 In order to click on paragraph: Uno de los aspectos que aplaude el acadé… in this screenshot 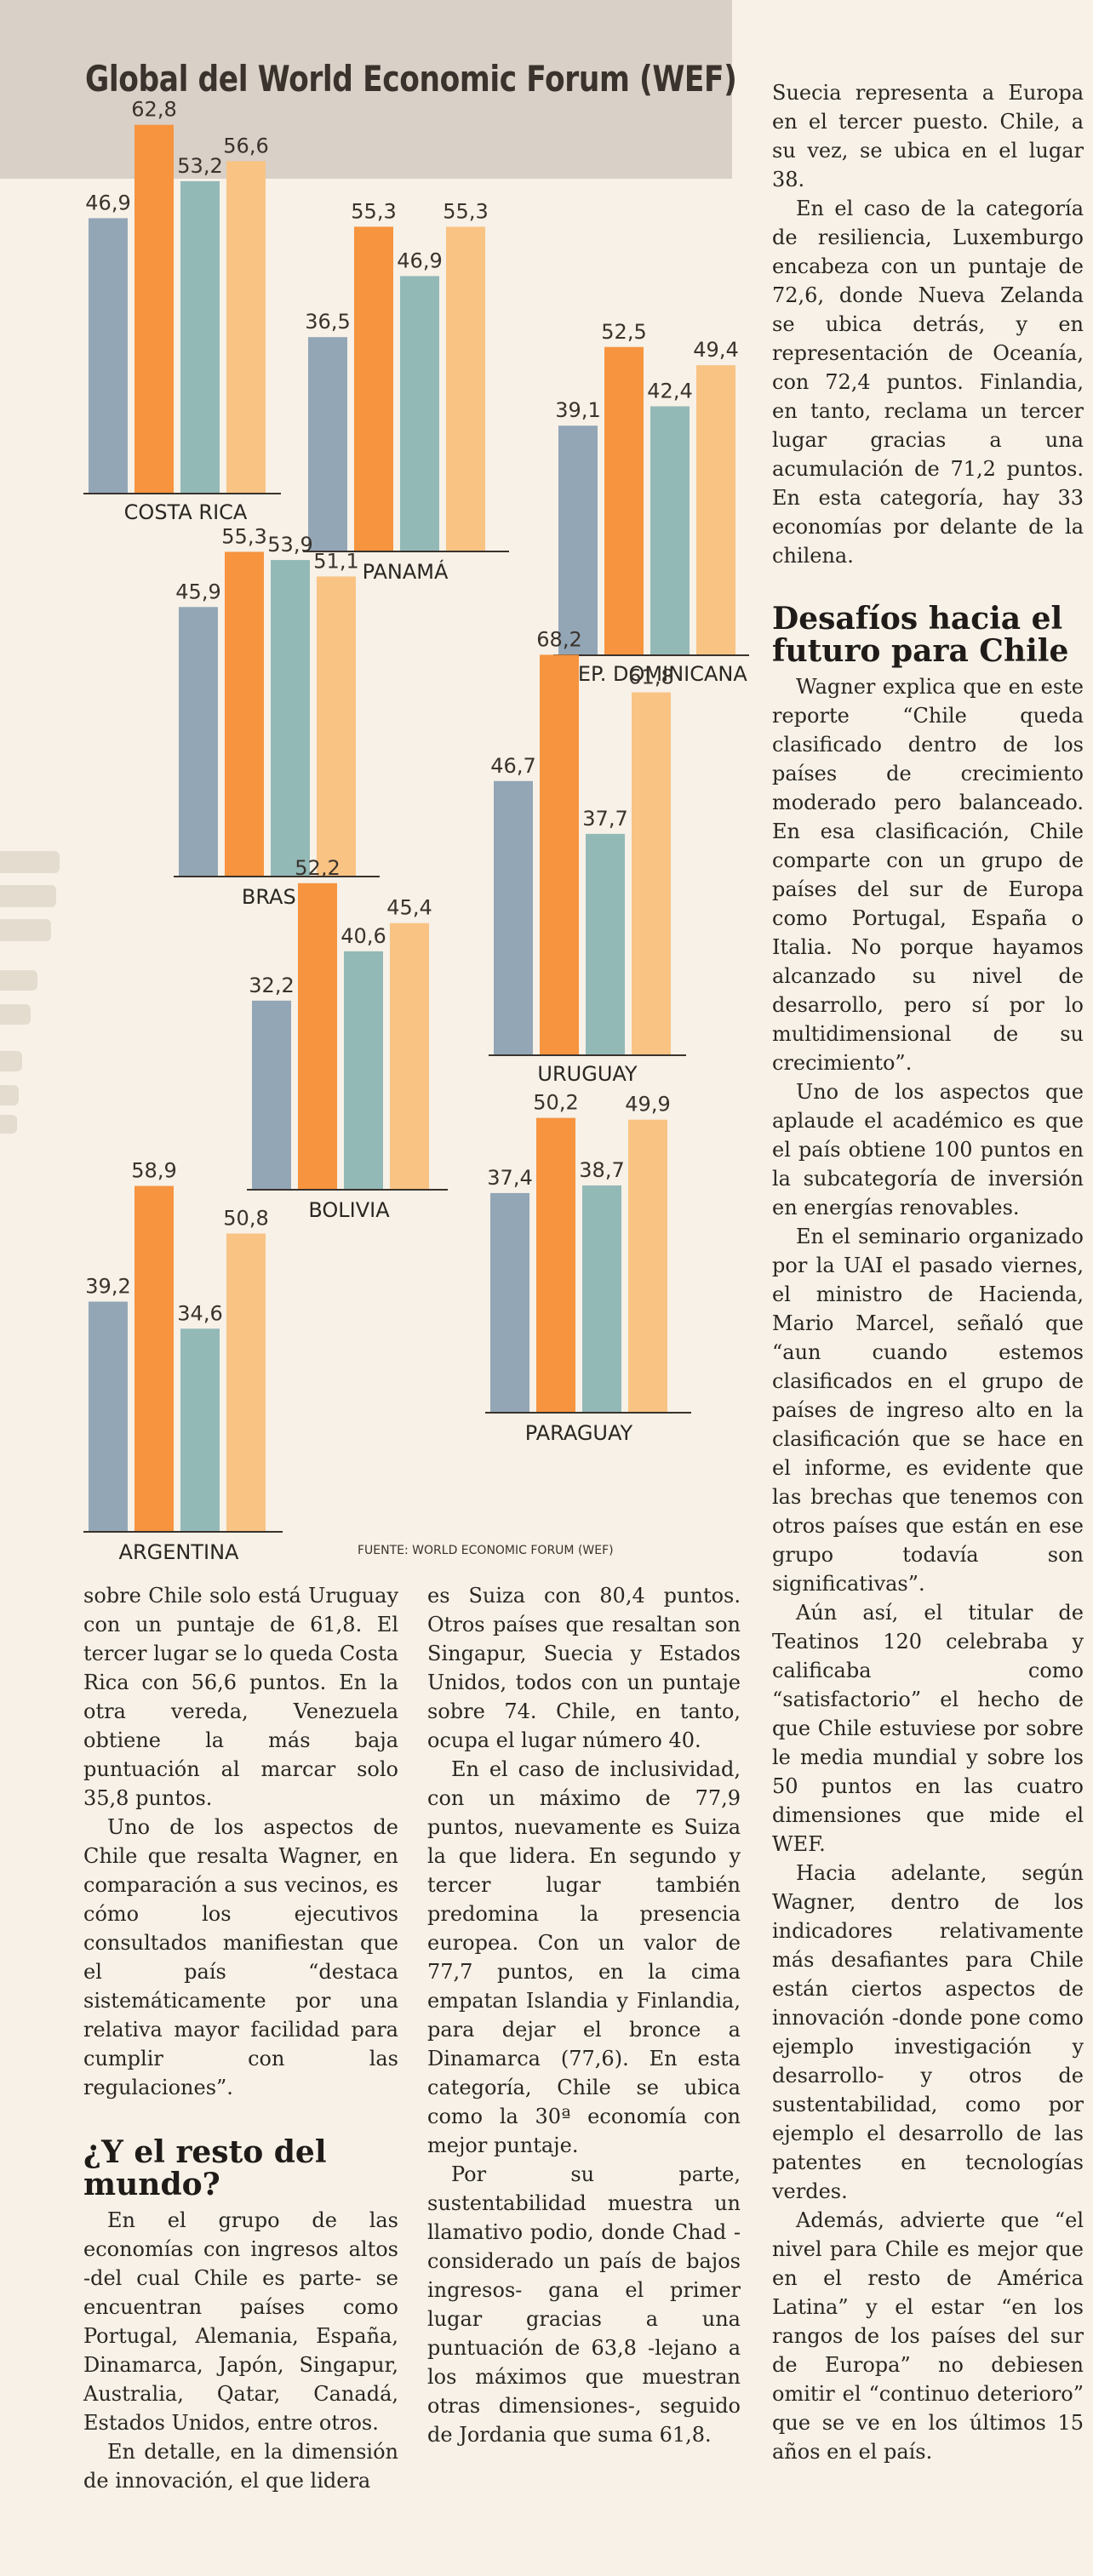, I will do `click(928, 1149)`.